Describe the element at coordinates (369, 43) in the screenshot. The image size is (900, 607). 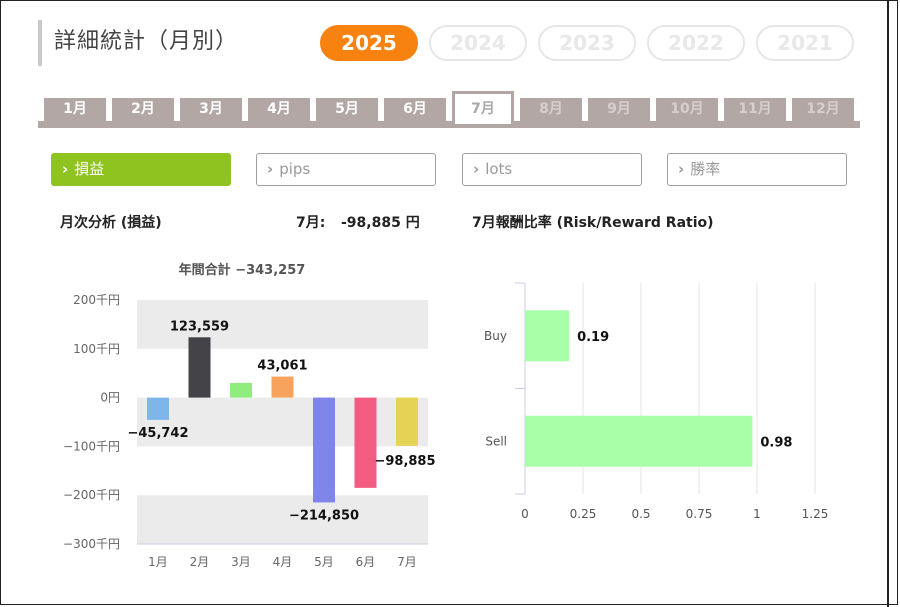
I see `year-button-2025: 2025` at that location.